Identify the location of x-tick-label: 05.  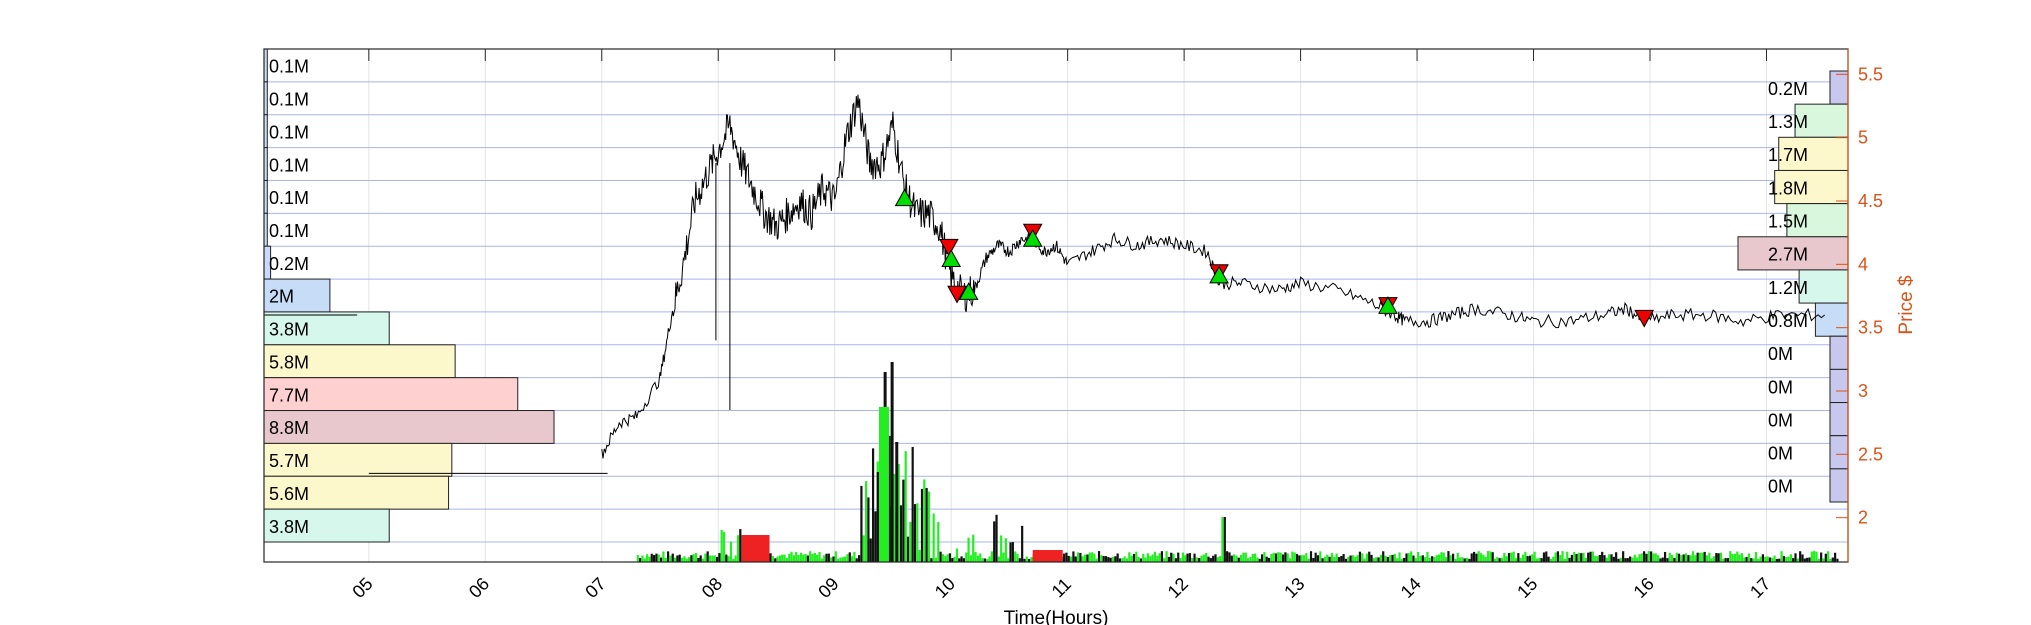
(362, 588).